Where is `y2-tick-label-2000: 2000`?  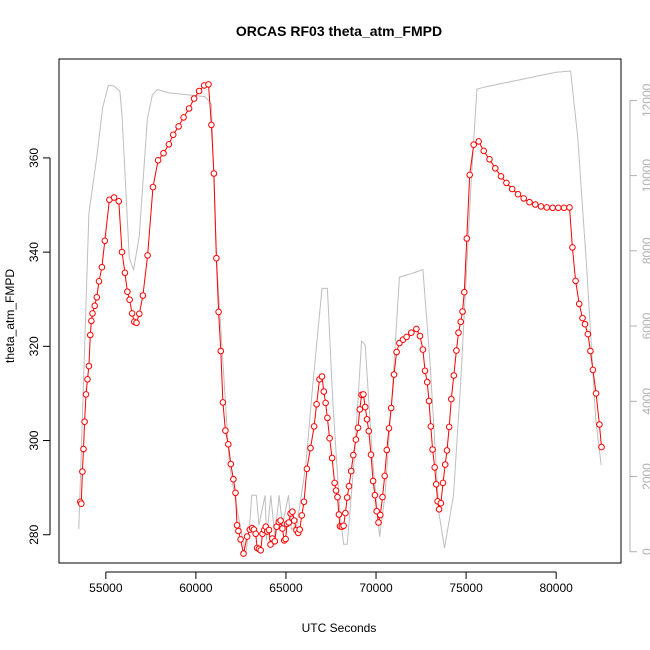
y2-tick-label-2000: 2000 is located at coordinates (645, 476).